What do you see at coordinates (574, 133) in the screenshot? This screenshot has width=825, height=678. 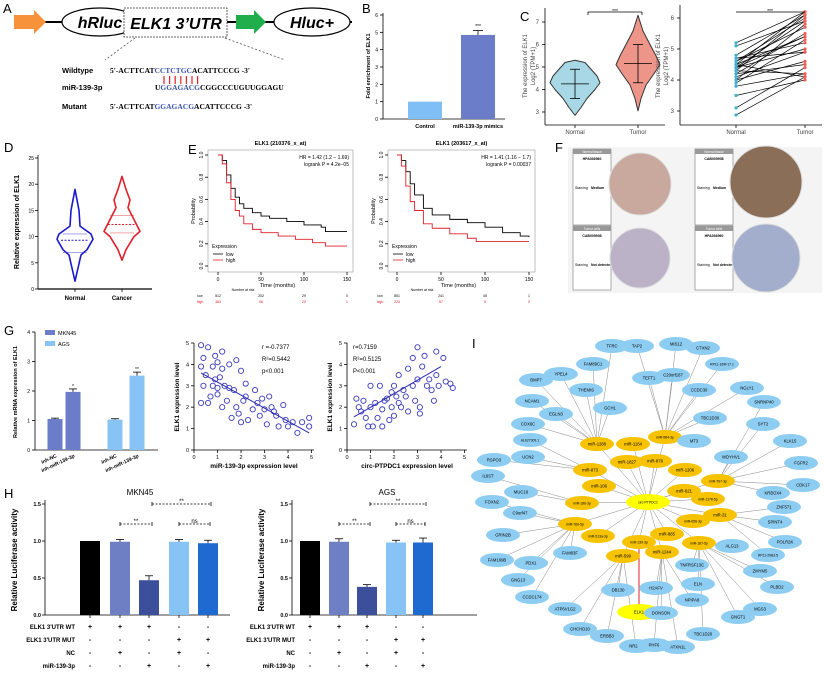 I see `c-x-tick-label: Normal` at bounding box center [574, 133].